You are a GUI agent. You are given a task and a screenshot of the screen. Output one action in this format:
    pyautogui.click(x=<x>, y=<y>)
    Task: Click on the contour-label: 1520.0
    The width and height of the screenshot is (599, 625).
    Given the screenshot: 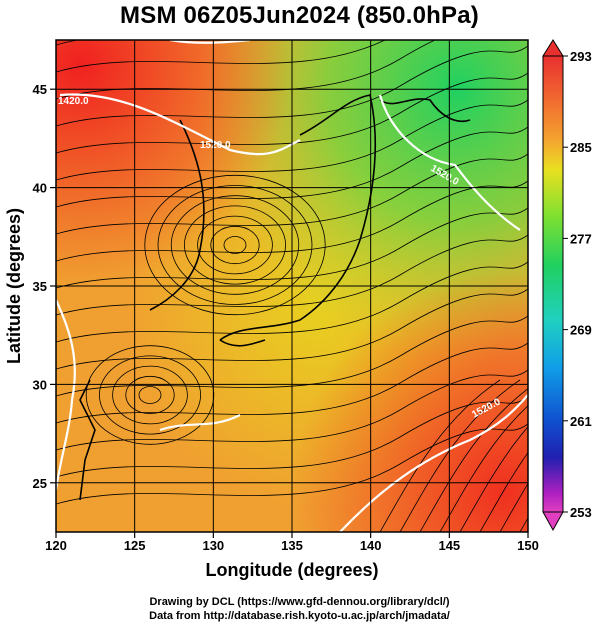 What is the action you would take?
    pyautogui.click(x=215, y=145)
    